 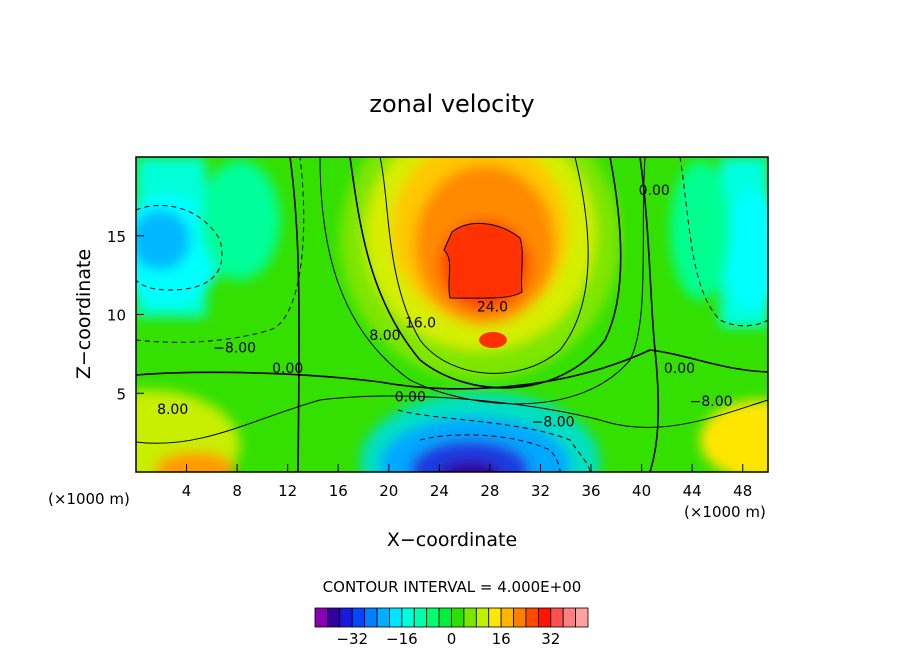 I want to click on chart-title: zonal velocity, so click(x=451, y=104).